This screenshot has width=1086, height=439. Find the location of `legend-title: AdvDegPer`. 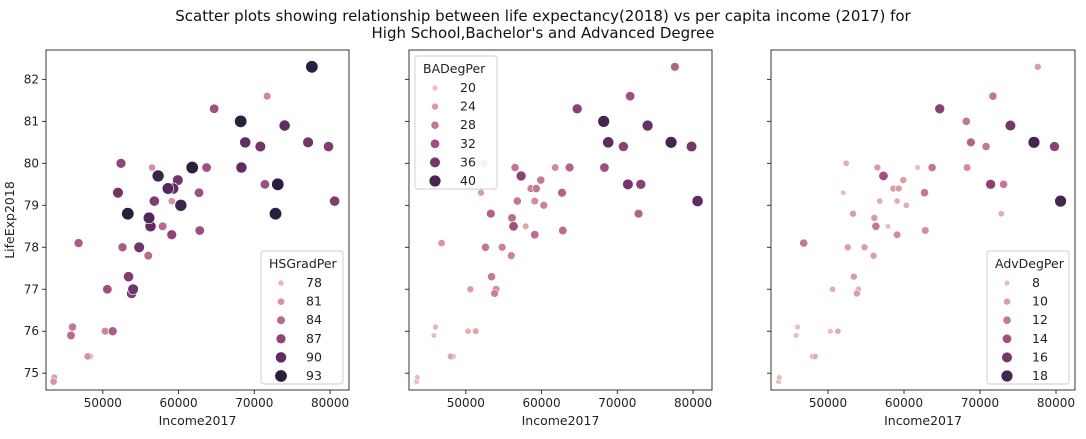

legend-title: AdvDegPer is located at coordinates (1030, 263).